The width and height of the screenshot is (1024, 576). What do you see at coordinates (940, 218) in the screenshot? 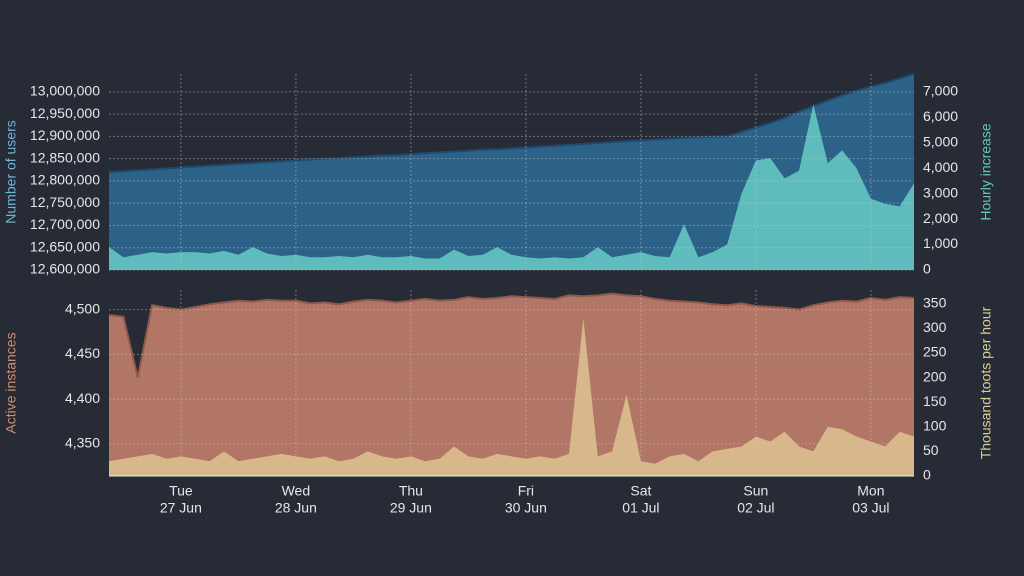
I see `y2-tick-label: 2,000` at bounding box center [940, 218].